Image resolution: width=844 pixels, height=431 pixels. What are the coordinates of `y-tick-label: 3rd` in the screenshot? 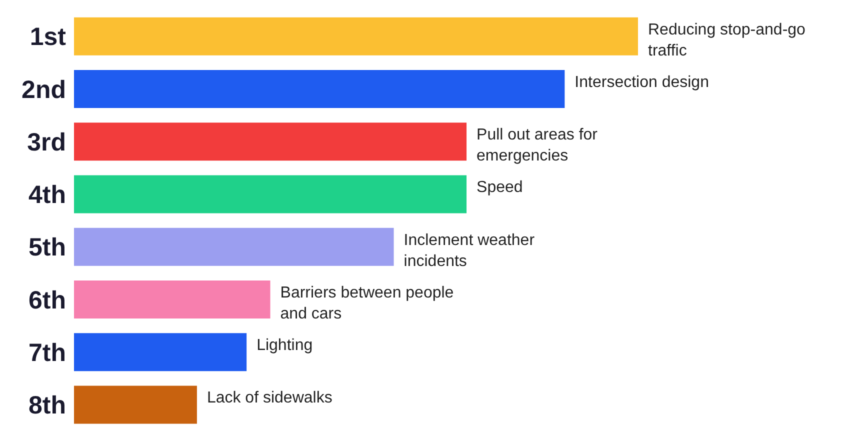 It's located at (46, 142).